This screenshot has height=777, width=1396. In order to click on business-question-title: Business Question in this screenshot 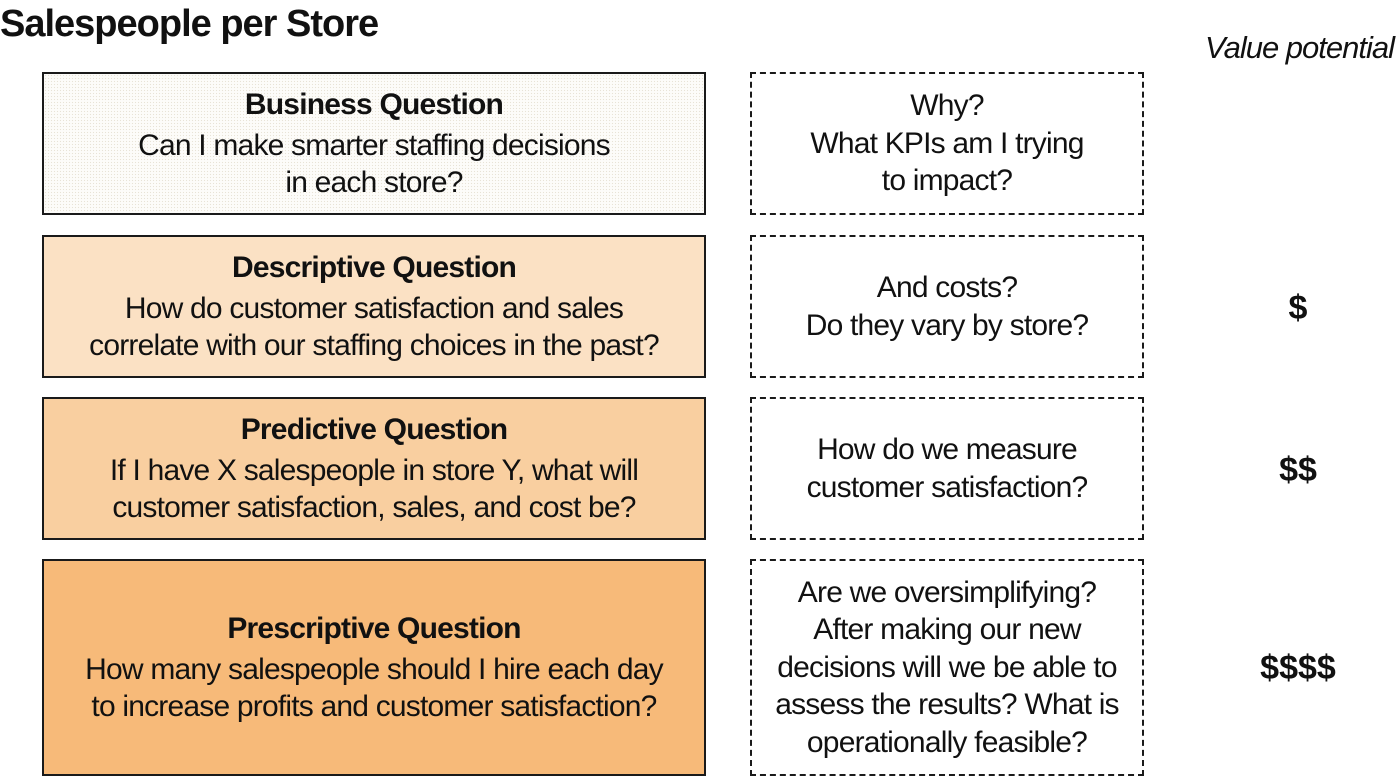, I will do `click(374, 104)`.